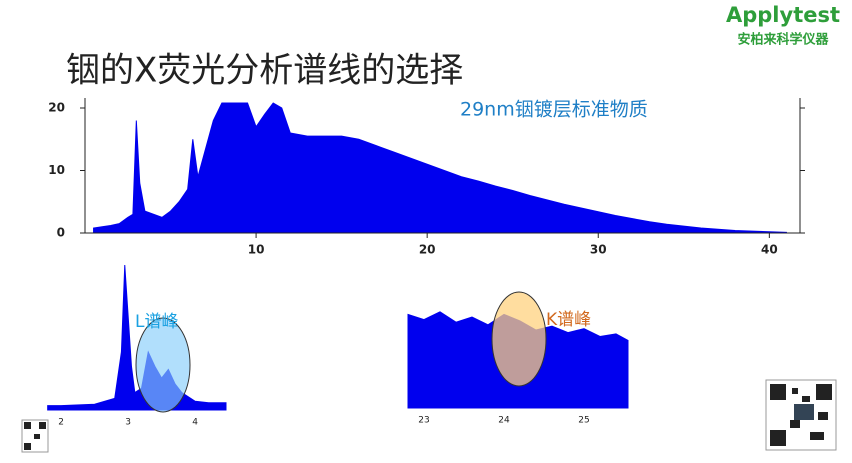 Image resolution: width=852 pixels, height=463 pixels. I want to click on x-tick-label: 40, so click(769, 250).